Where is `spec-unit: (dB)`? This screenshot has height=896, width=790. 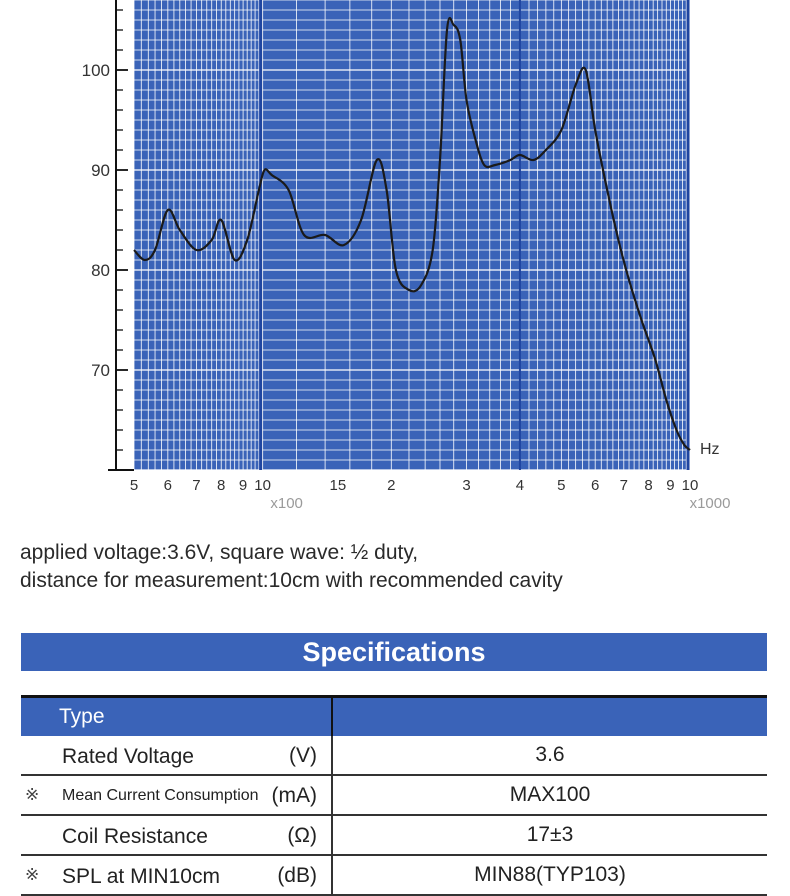 spec-unit: (dB) is located at coordinates (297, 875).